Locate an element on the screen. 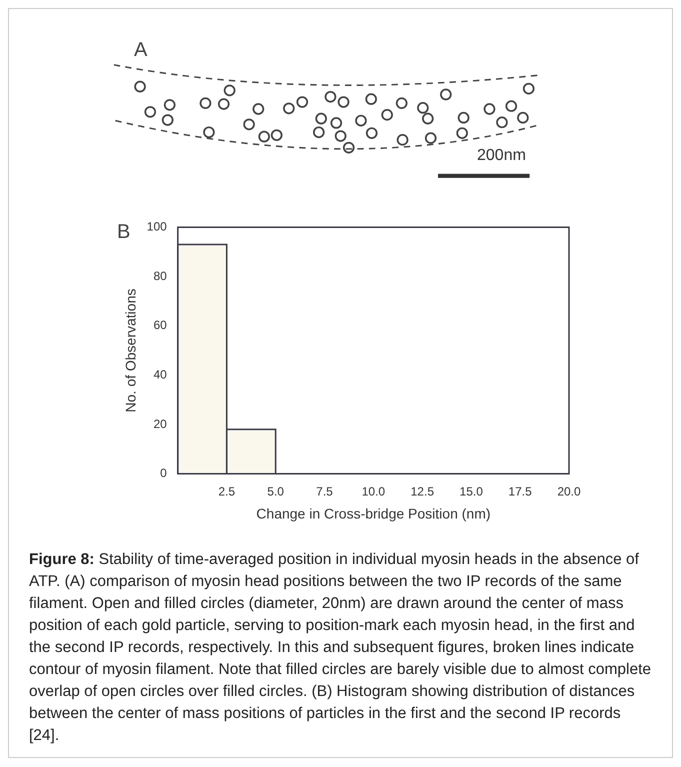  y-tick-label: 0 is located at coordinates (164, 473).